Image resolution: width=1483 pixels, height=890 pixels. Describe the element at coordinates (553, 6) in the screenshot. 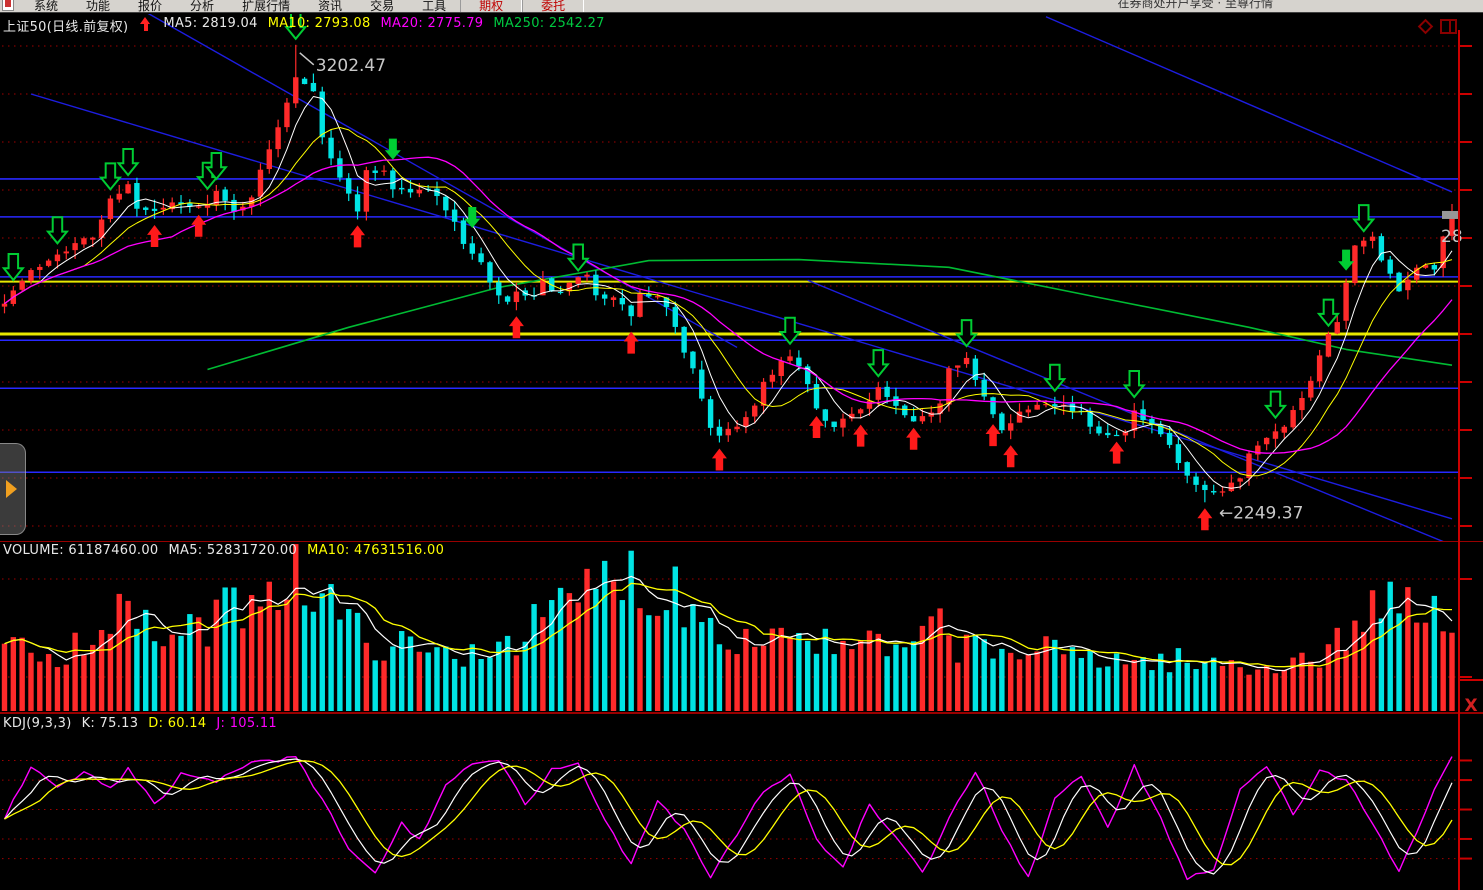

I see `menu-item-delegation: 委托` at that location.